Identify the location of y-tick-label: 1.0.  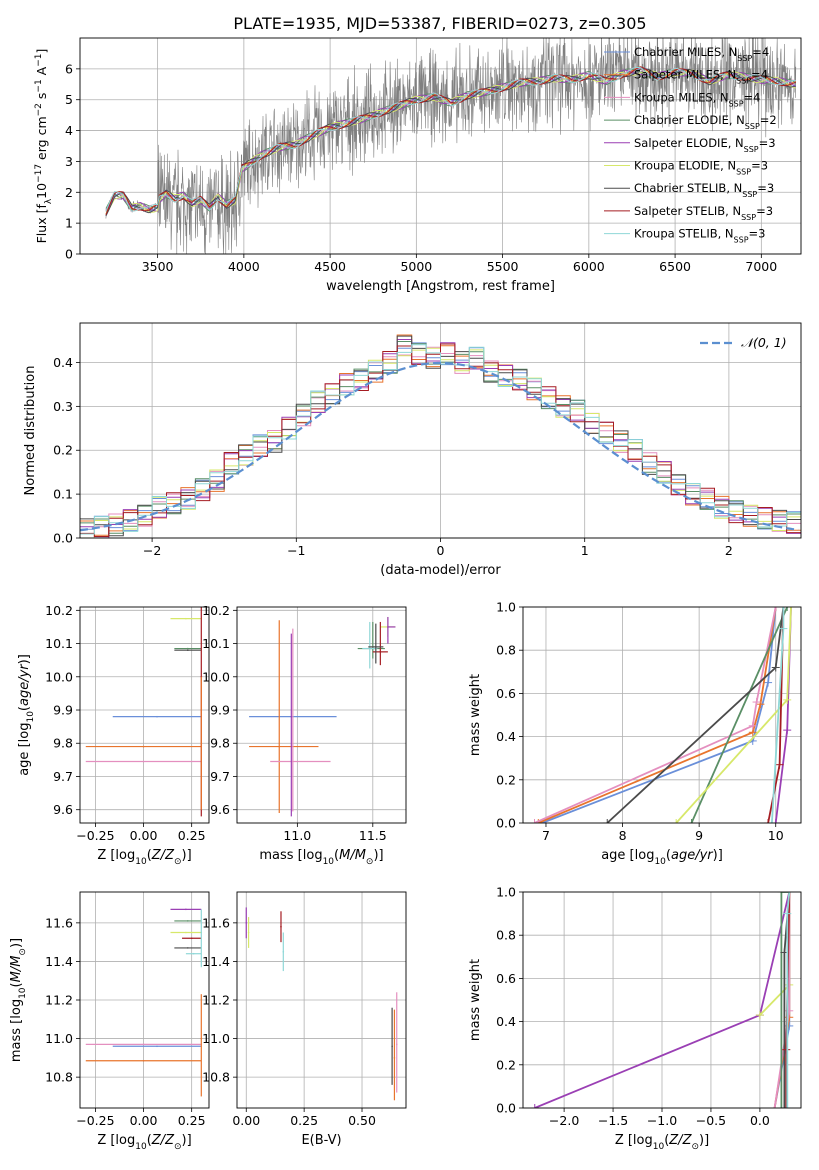
(506, 892).